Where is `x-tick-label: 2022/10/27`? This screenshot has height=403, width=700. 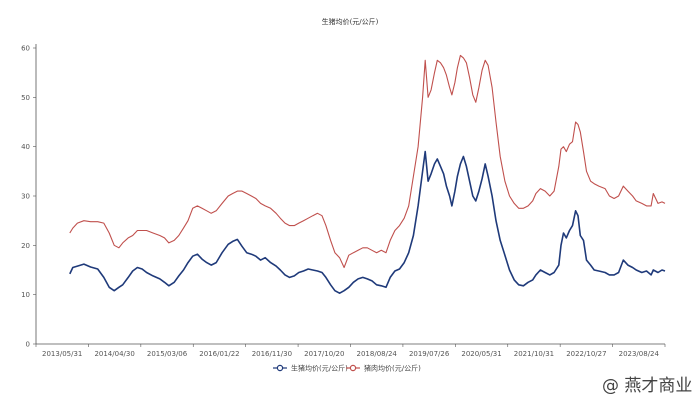 x-tick-label: 2022/10/27 is located at coordinates (586, 354).